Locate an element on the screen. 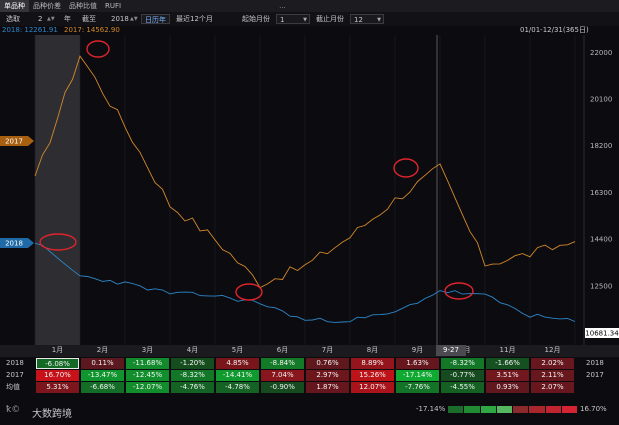  return-cell: 7.04% is located at coordinates (282, 375).